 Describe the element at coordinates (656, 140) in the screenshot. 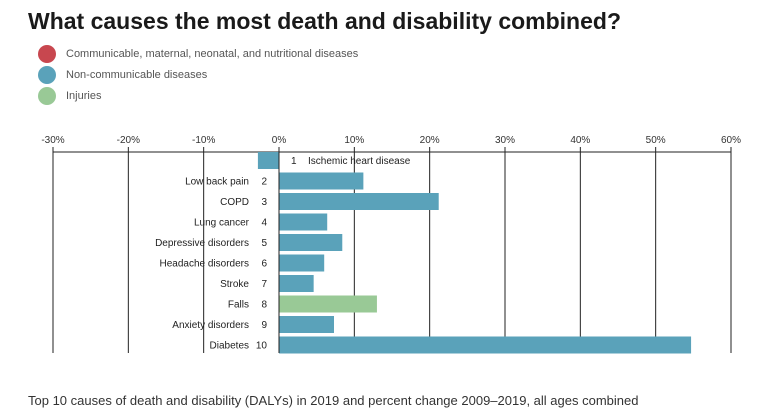

I see `x-tick-label: 50%` at that location.